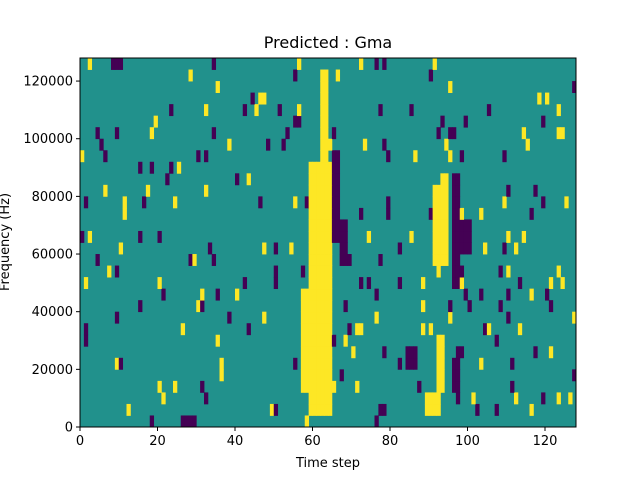 This screenshot has height=480, width=640. What do you see at coordinates (390, 441) in the screenshot?
I see `x-tick-label: 80` at bounding box center [390, 441].